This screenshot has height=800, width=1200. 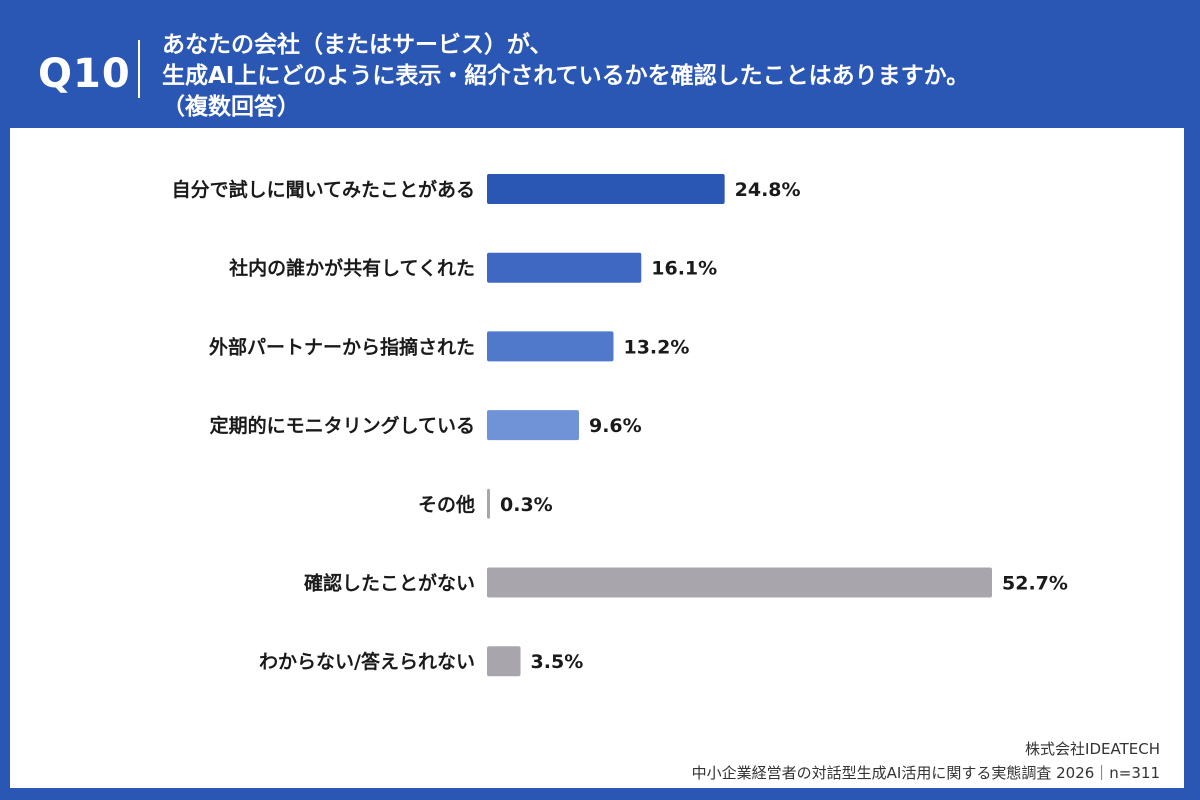 I want to click on footer-company: 株式会社IDEATECH, so click(x=1092, y=749).